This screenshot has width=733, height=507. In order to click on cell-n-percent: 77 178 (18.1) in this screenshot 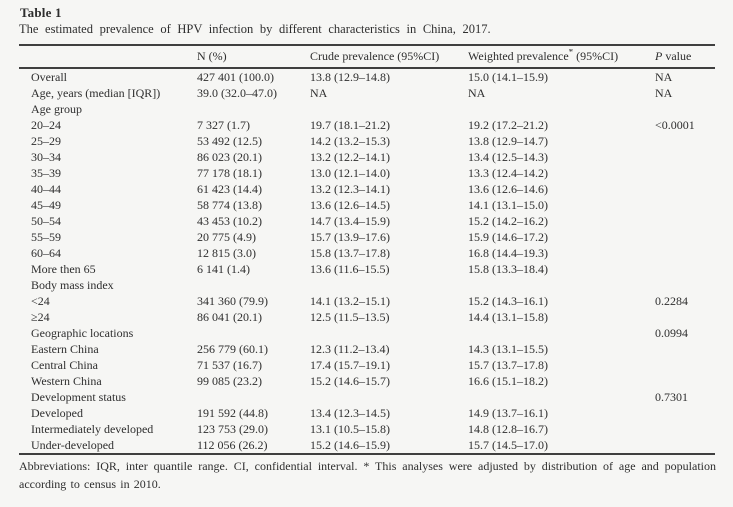, I will do `click(229, 173)`.